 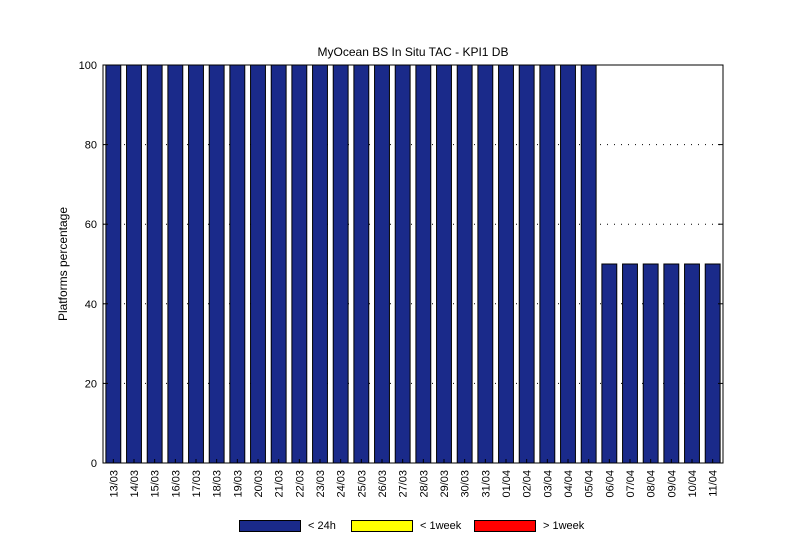 What do you see at coordinates (91, 305) in the screenshot?
I see `y-tick-label: 40` at bounding box center [91, 305].